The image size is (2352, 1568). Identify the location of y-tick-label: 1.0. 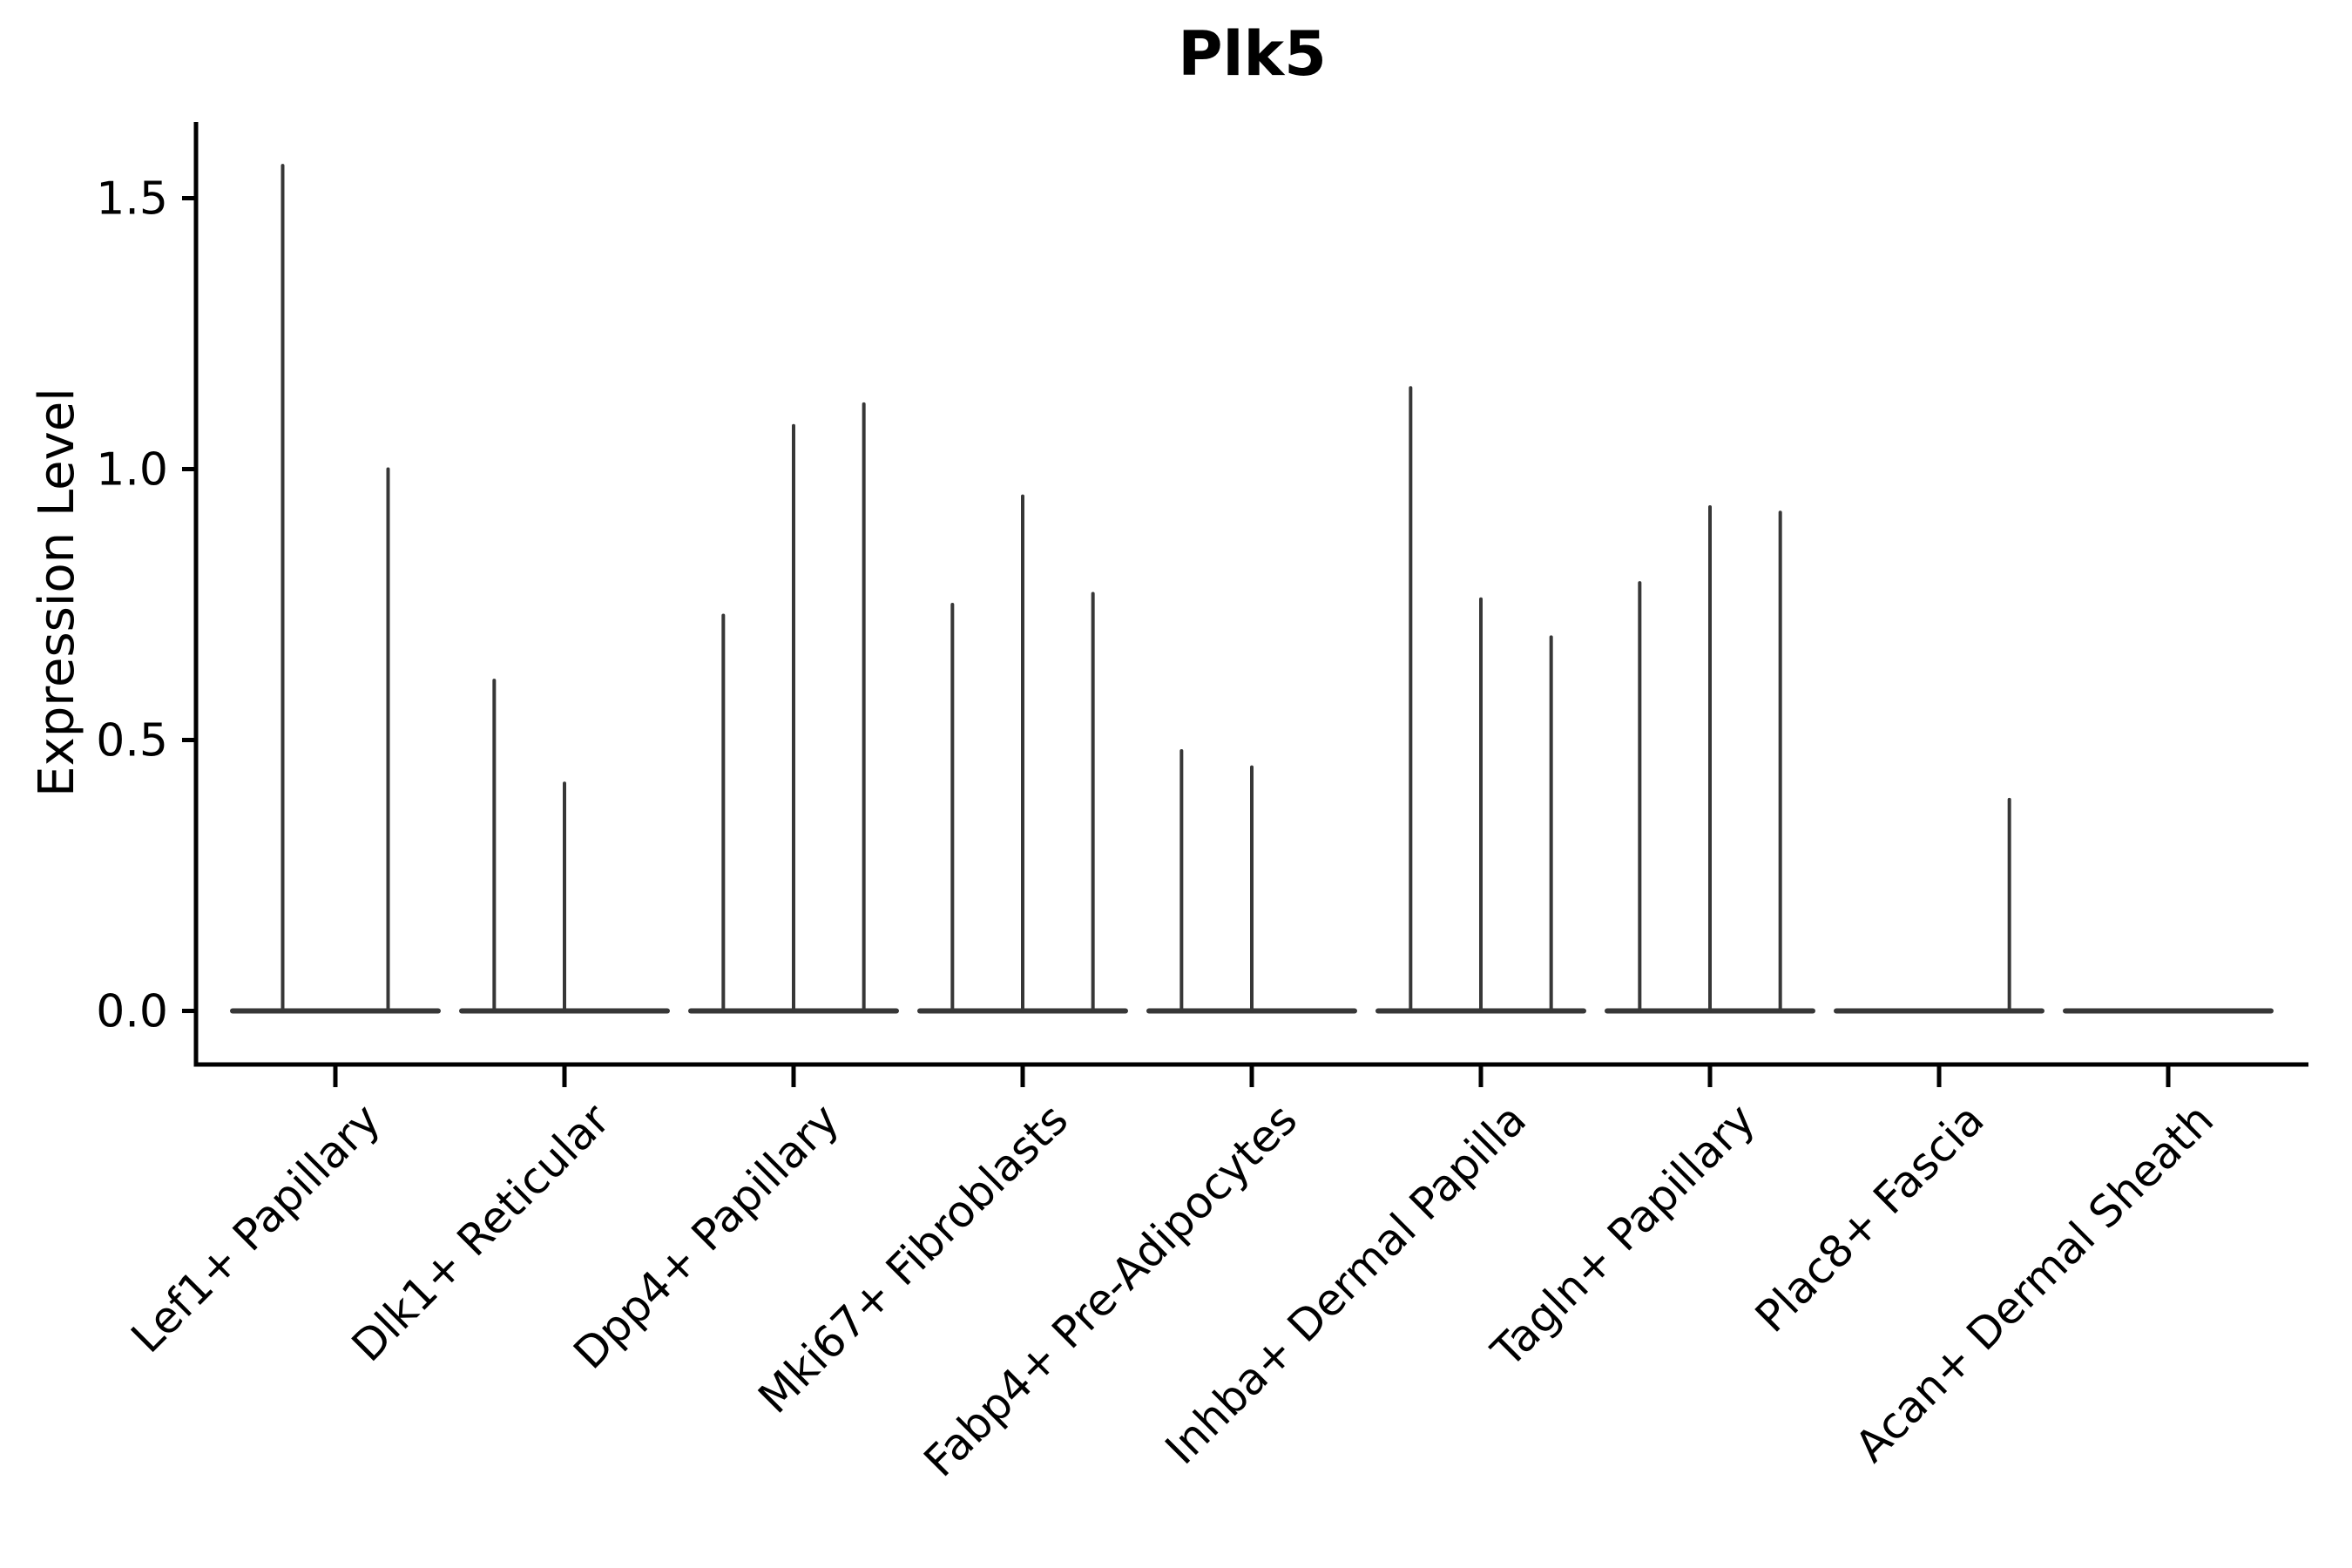
(132, 470).